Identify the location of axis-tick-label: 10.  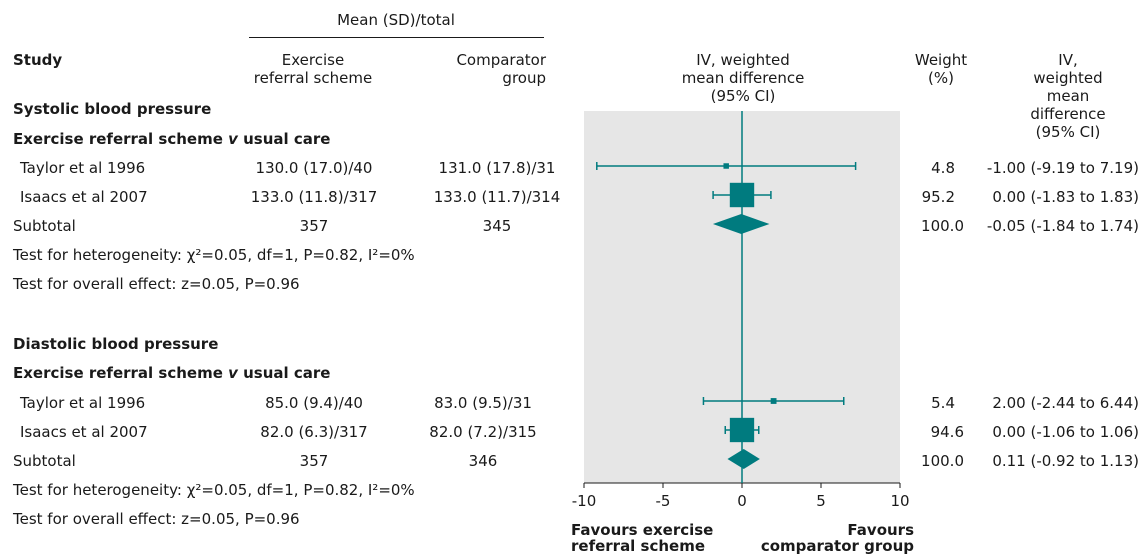
(900, 501).